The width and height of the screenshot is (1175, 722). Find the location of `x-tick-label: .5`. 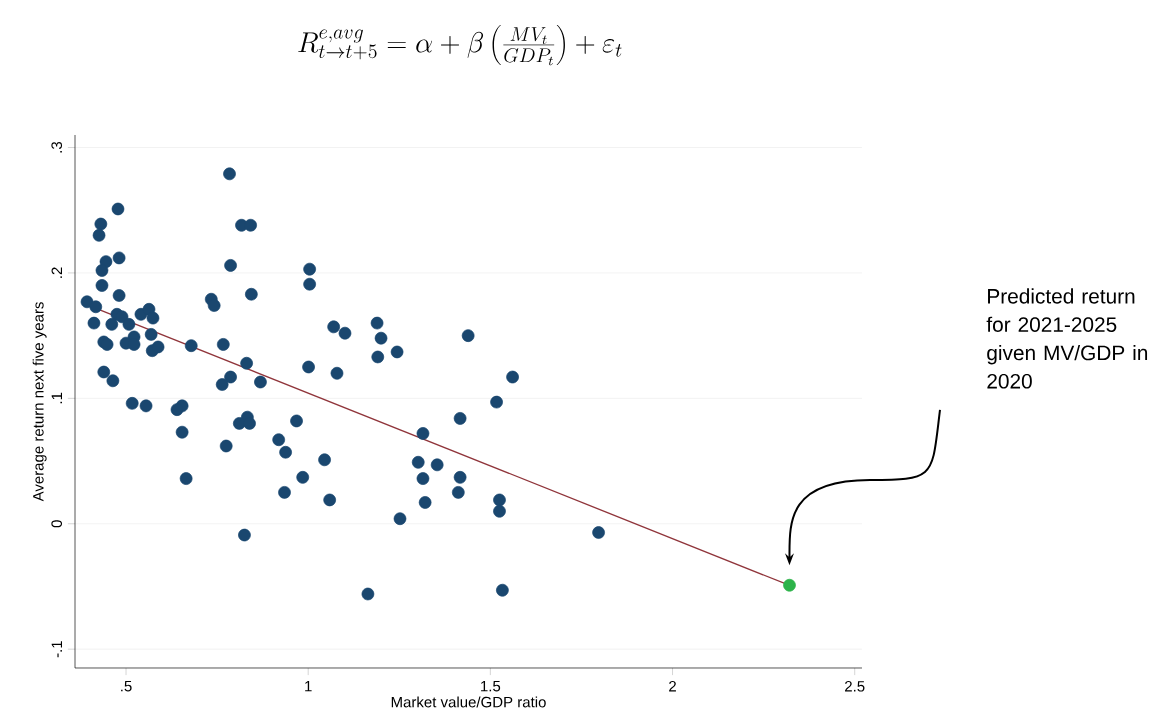

x-tick-label: .5 is located at coordinates (126, 686).